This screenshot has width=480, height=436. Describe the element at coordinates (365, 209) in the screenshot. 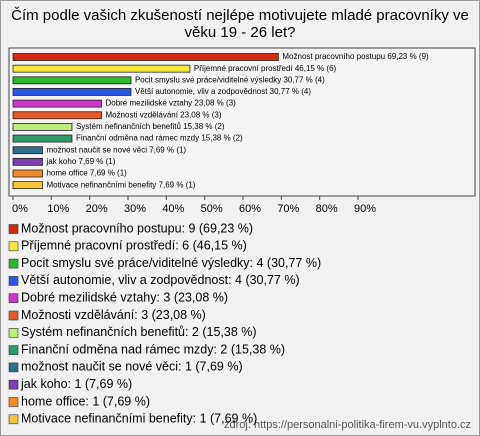

I see `x-tick-label: 90%` at that location.